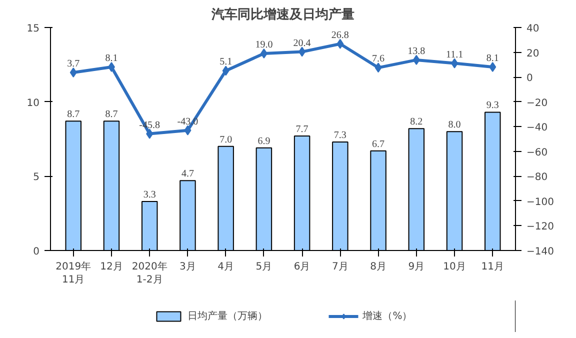 The height and width of the screenshot is (338, 576). I want to click on y-tick-label: 5, so click(36, 178).